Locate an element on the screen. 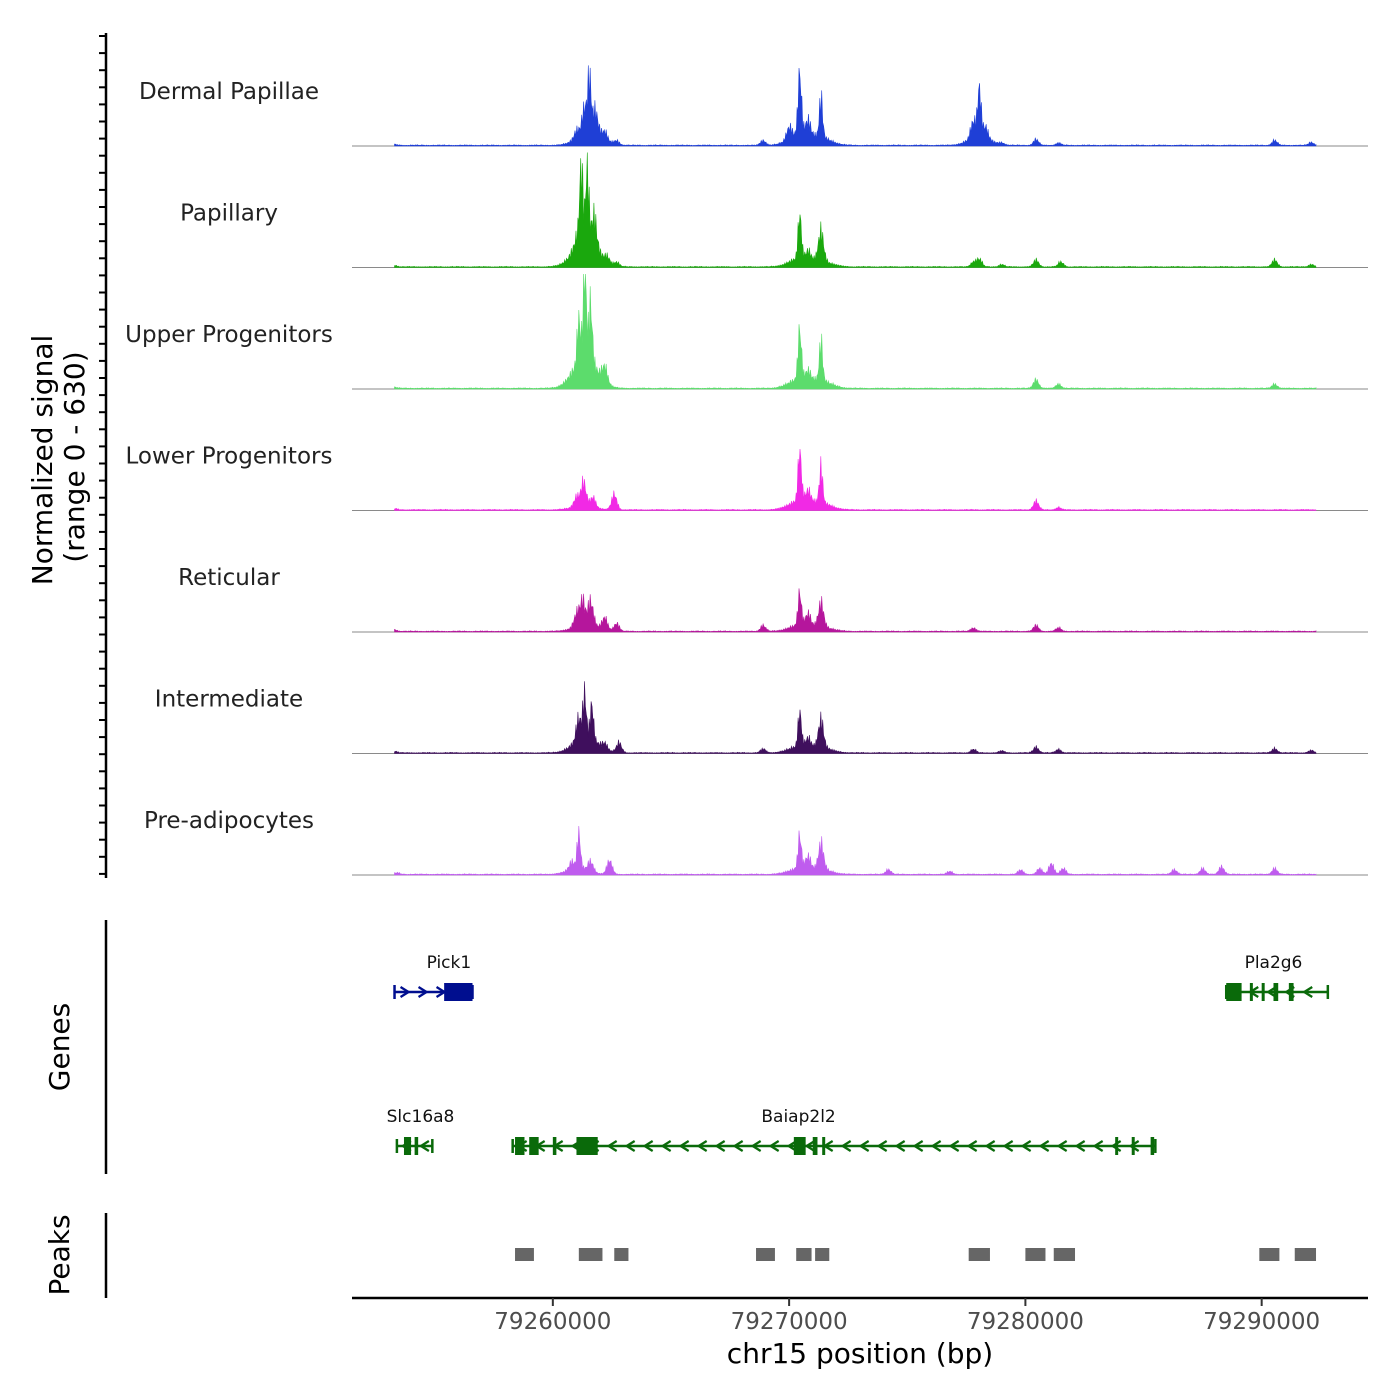  signal-track: Pre-adipocytes is located at coordinates (756, 842).